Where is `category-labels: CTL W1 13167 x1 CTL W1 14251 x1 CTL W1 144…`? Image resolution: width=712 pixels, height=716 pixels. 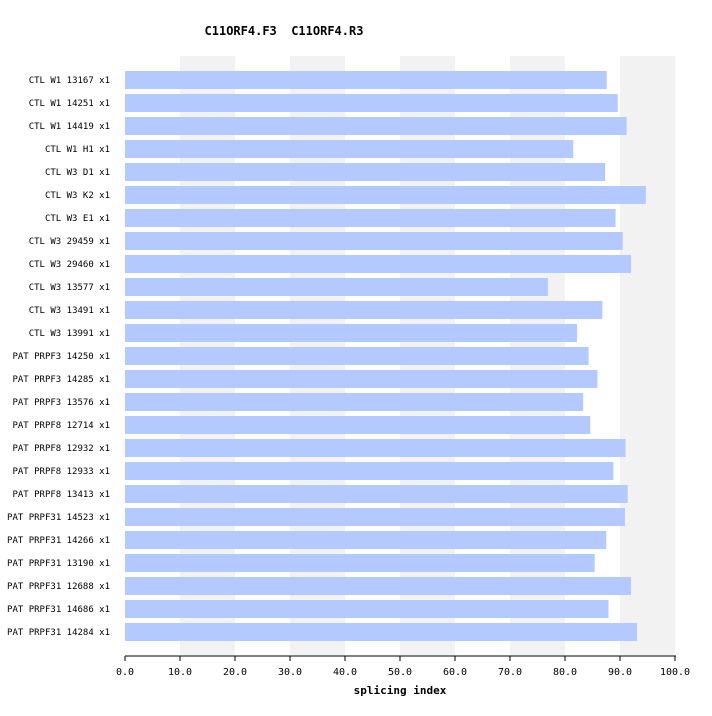 category-labels: CTL W1 13167 x1 CTL W1 14251 x1 CTL W1 144… is located at coordinates (58, 357).